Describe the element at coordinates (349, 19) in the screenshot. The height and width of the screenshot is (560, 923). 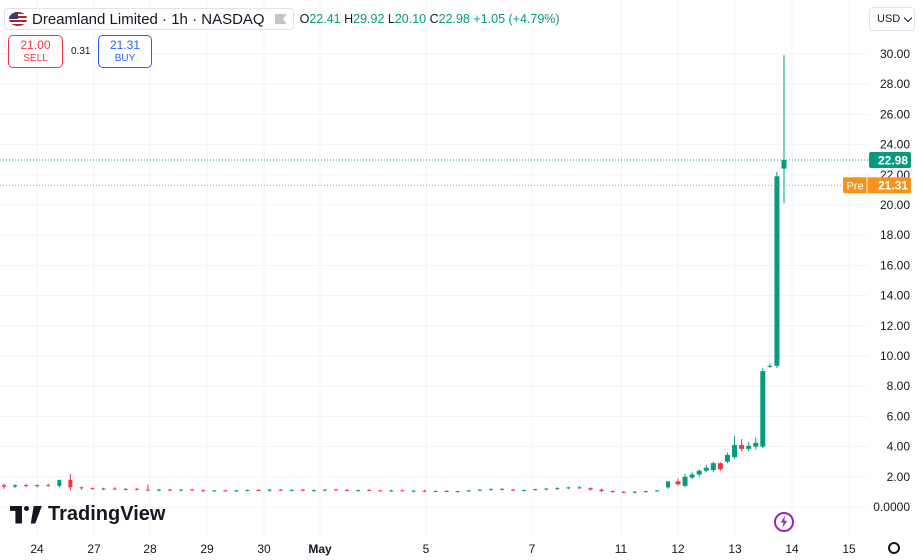
I see `high-key: H` at that location.